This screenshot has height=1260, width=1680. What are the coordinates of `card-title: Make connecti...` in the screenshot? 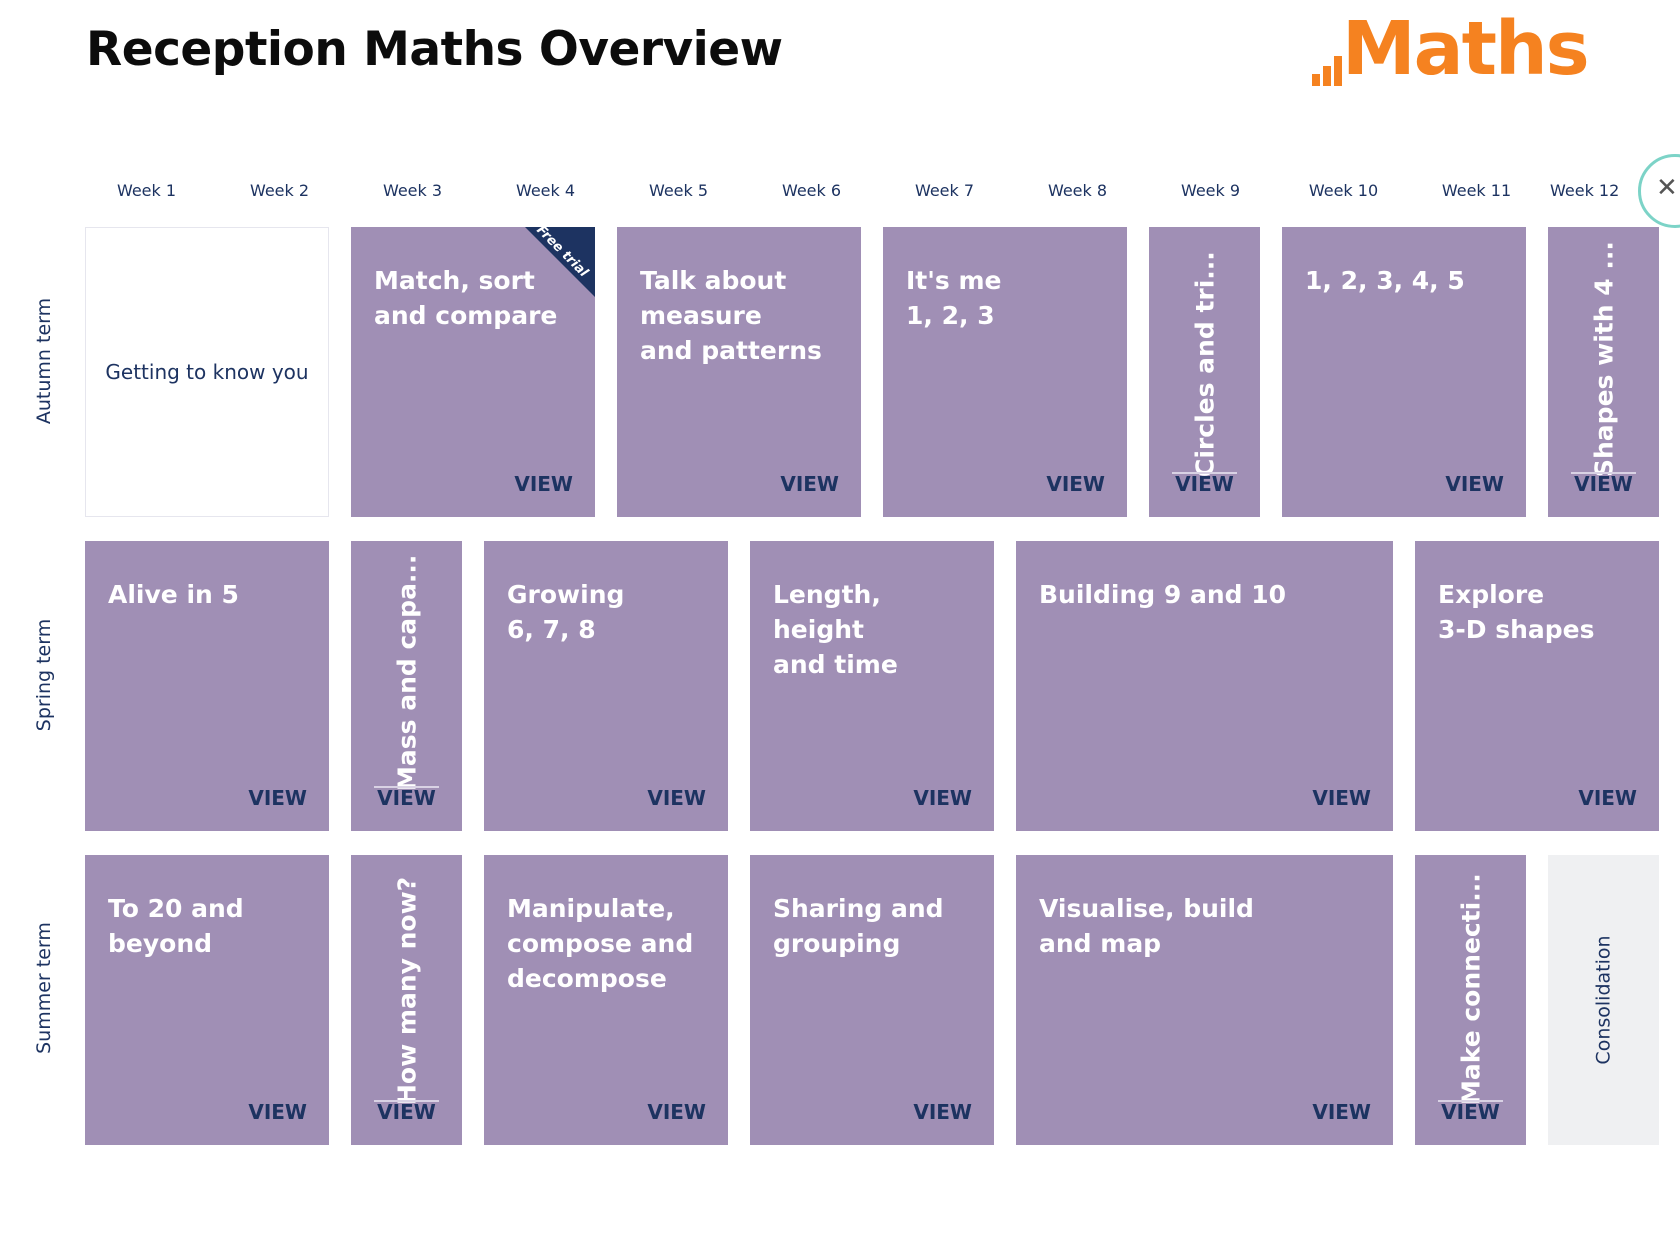 It's located at (1470, 989).